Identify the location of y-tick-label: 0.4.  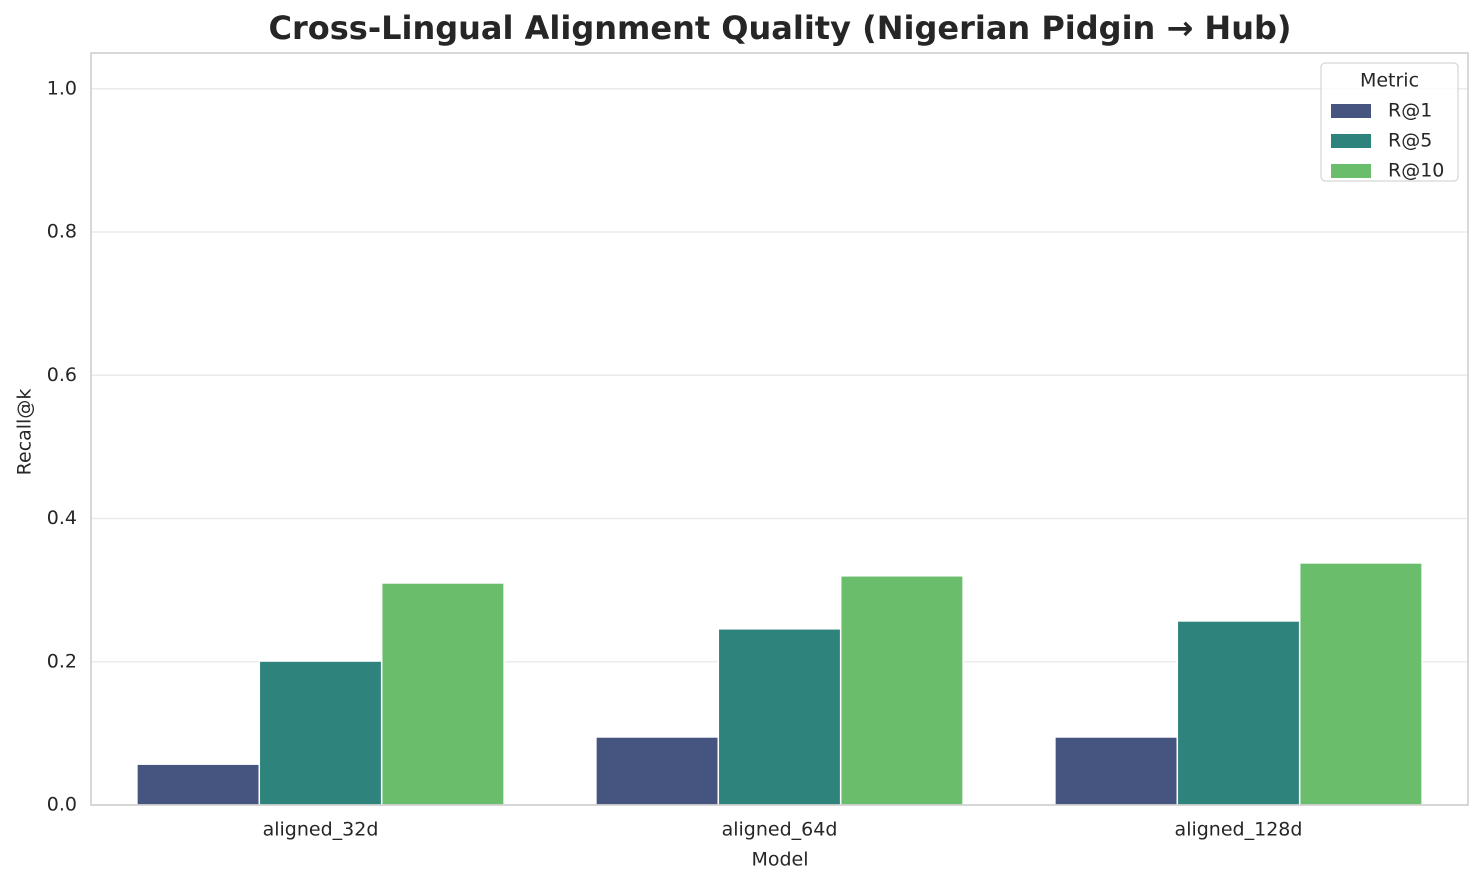
(62, 518).